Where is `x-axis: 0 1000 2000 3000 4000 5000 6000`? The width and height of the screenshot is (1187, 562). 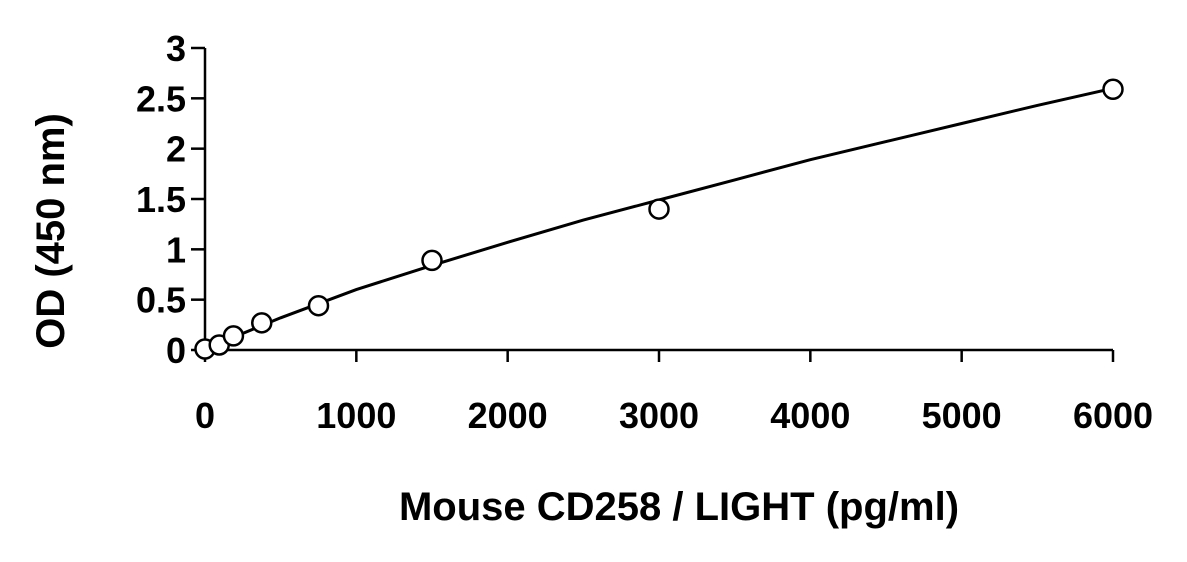 x-axis: 0 1000 2000 3000 4000 5000 6000 is located at coordinates (674, 392).